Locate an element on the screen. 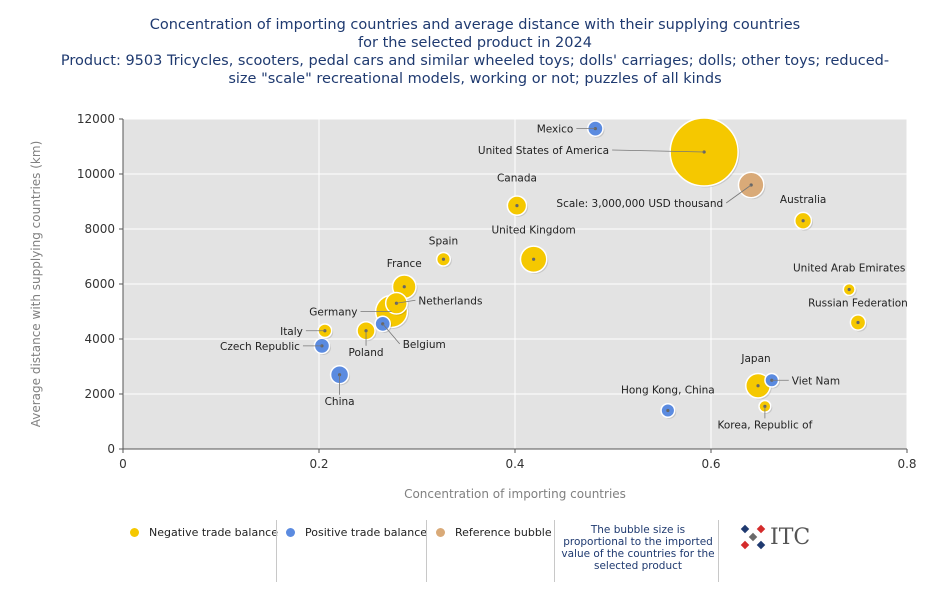 This screenshot has height=600, width=950. data-label: Viet Nam is located at coordinates (816, 381).